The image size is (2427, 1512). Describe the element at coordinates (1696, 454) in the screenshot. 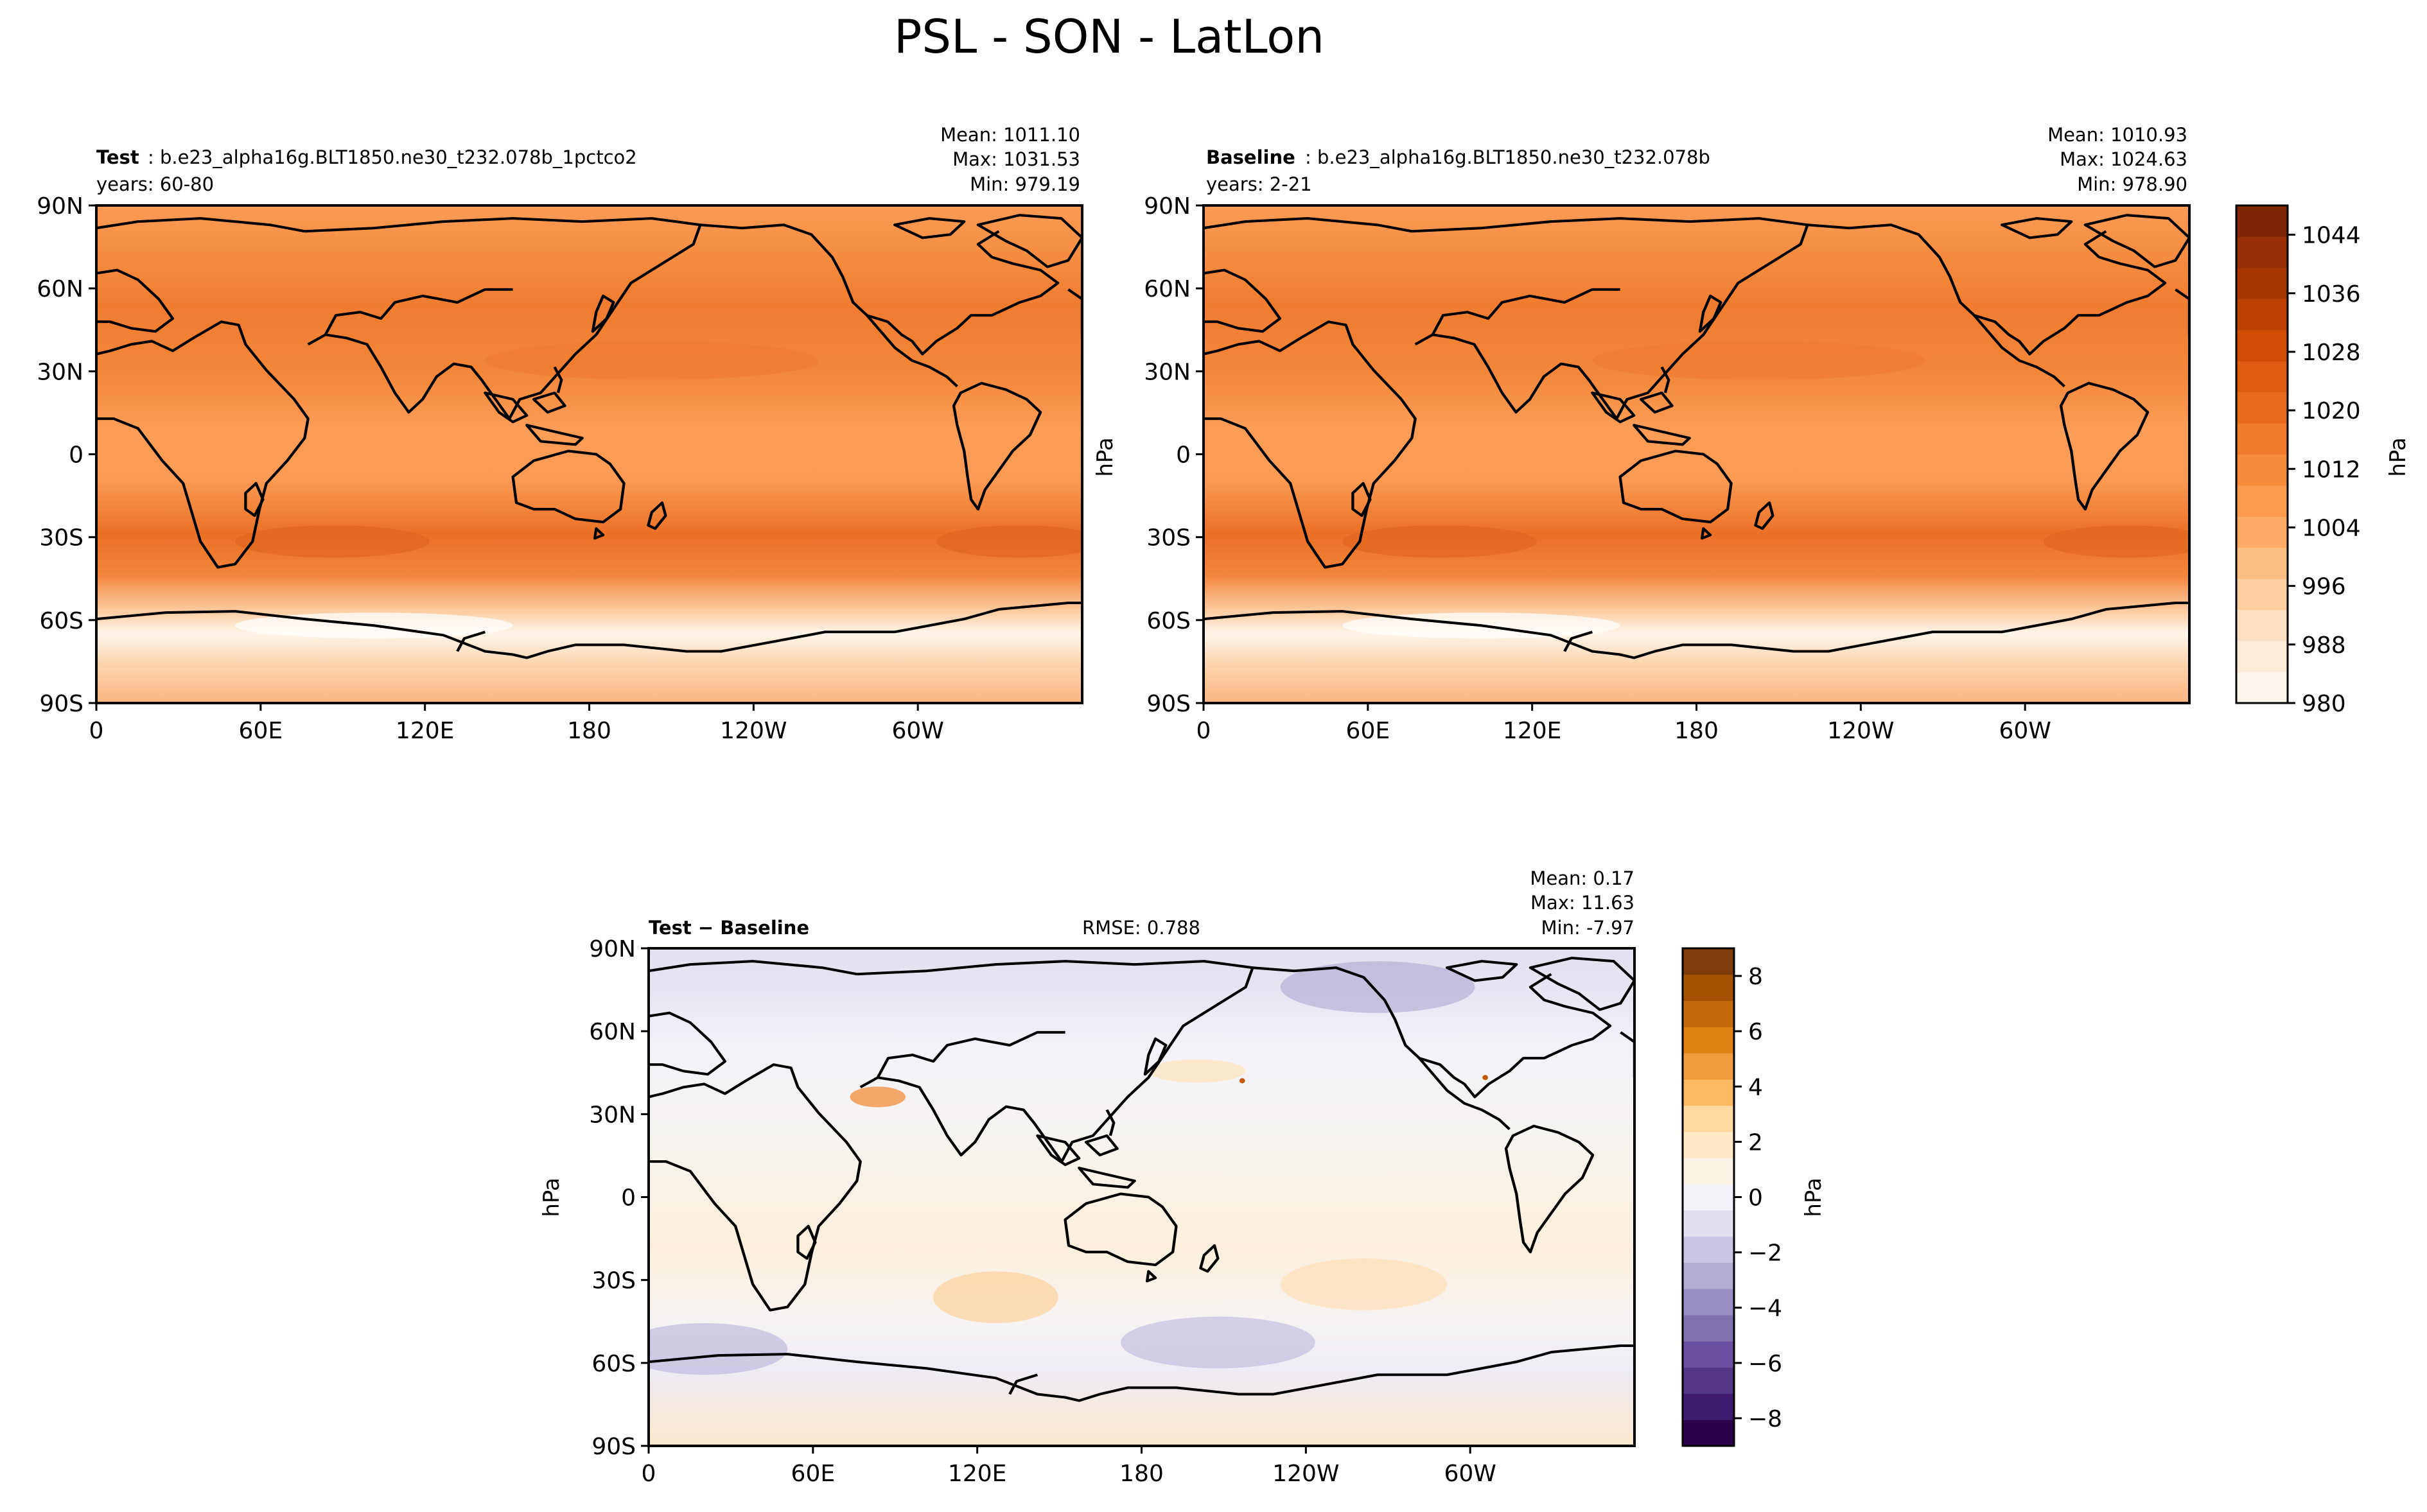

I see `baseline-map` at that location.